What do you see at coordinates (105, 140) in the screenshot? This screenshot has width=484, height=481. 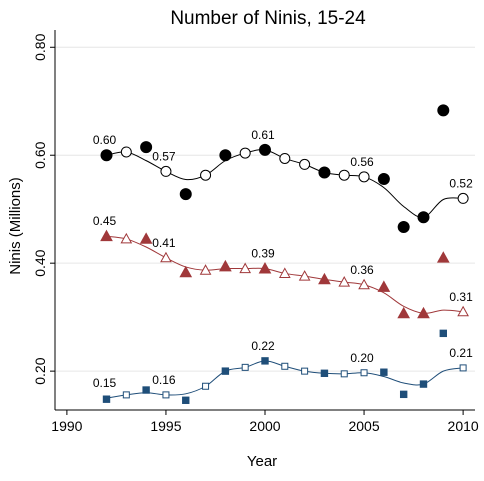 I see `value-label: 0.60` at bounding box center [105, 140].